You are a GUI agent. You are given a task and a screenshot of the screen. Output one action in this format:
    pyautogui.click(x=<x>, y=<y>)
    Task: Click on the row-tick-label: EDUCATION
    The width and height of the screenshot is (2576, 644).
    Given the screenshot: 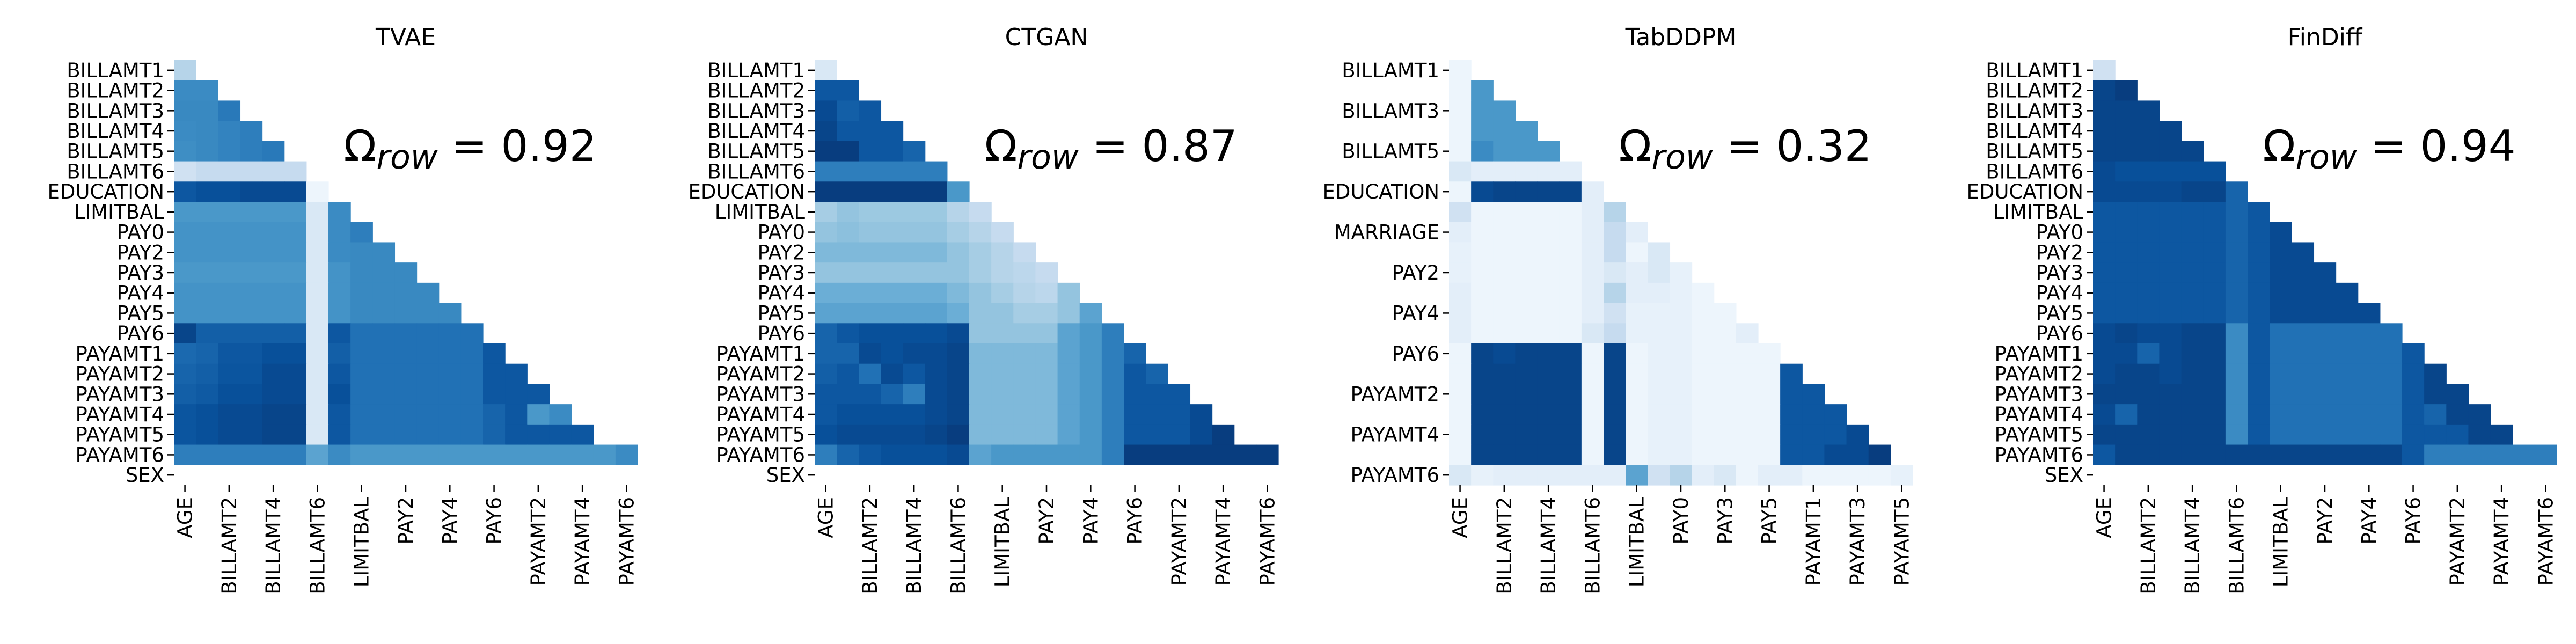 What is the action you would take?
    pyautogui.click(x=2024, y=191)
    